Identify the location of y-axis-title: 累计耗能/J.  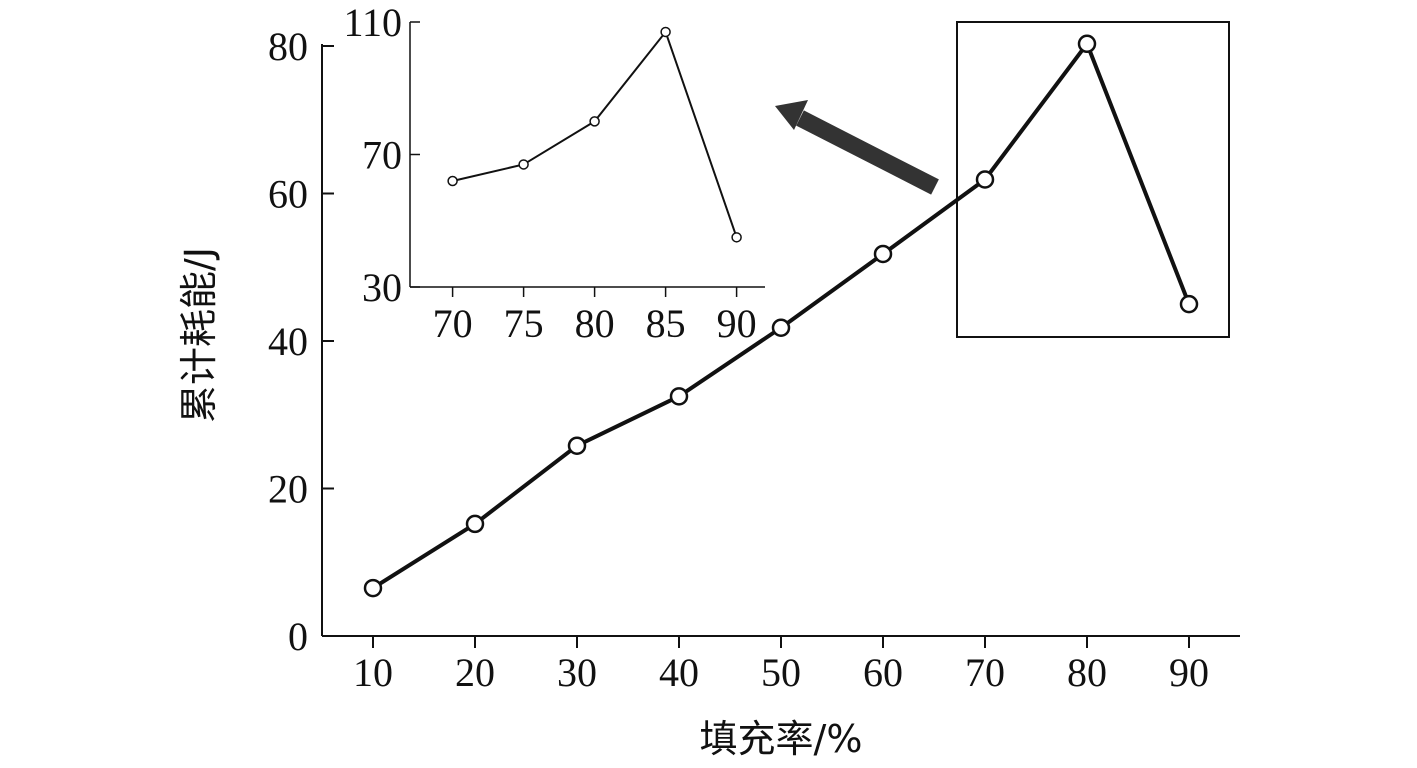
(199, 335).